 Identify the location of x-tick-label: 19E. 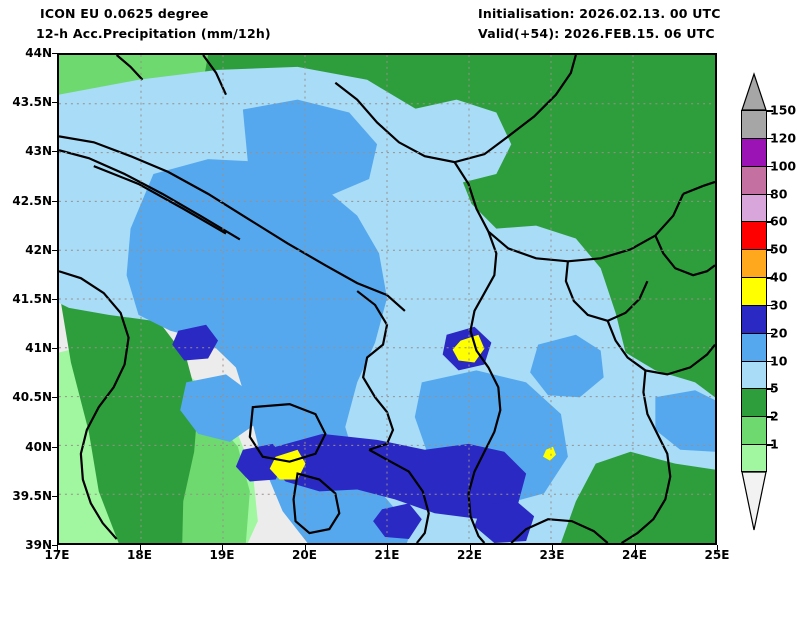
(222, 555).